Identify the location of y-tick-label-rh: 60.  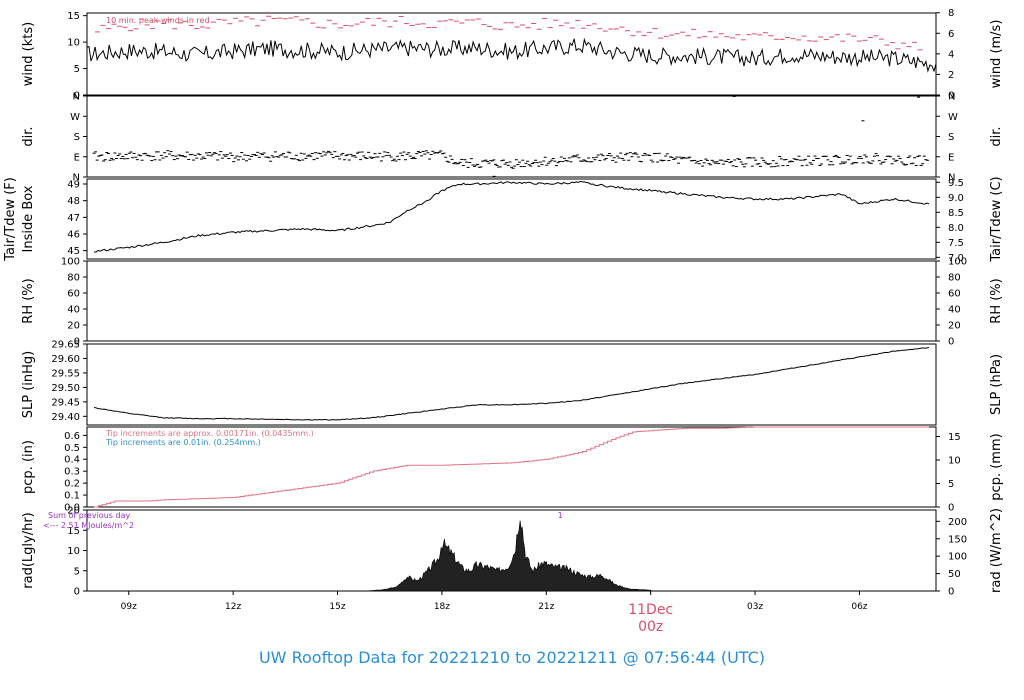
(73, 294).